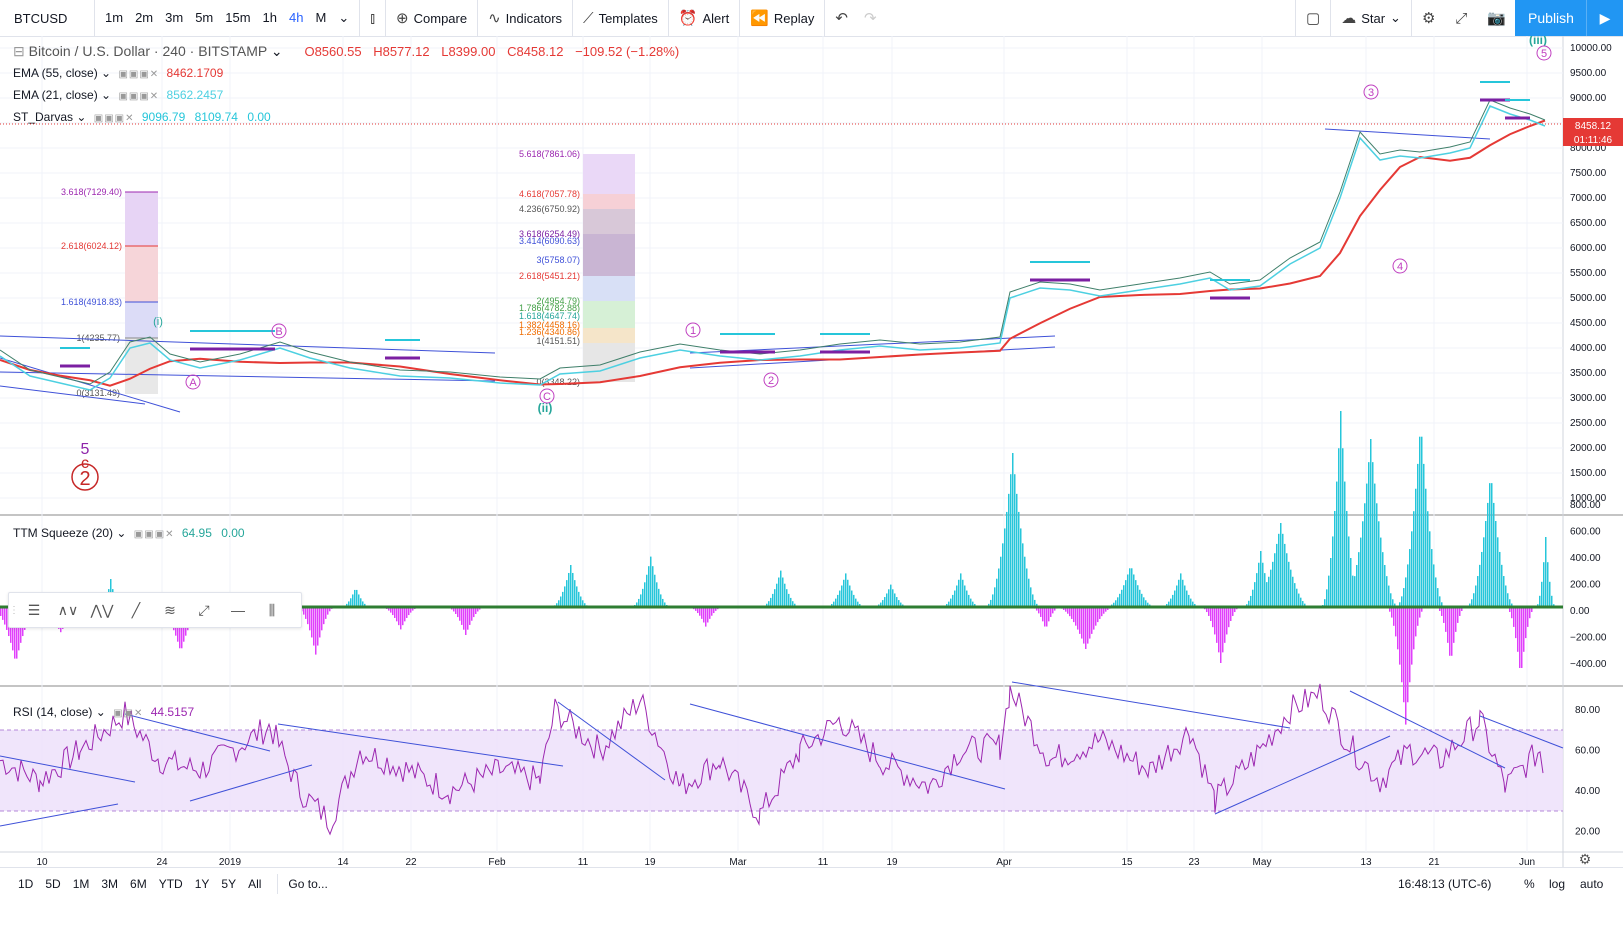  I want to click on settings-button: ⚙, so click(1428, 18).